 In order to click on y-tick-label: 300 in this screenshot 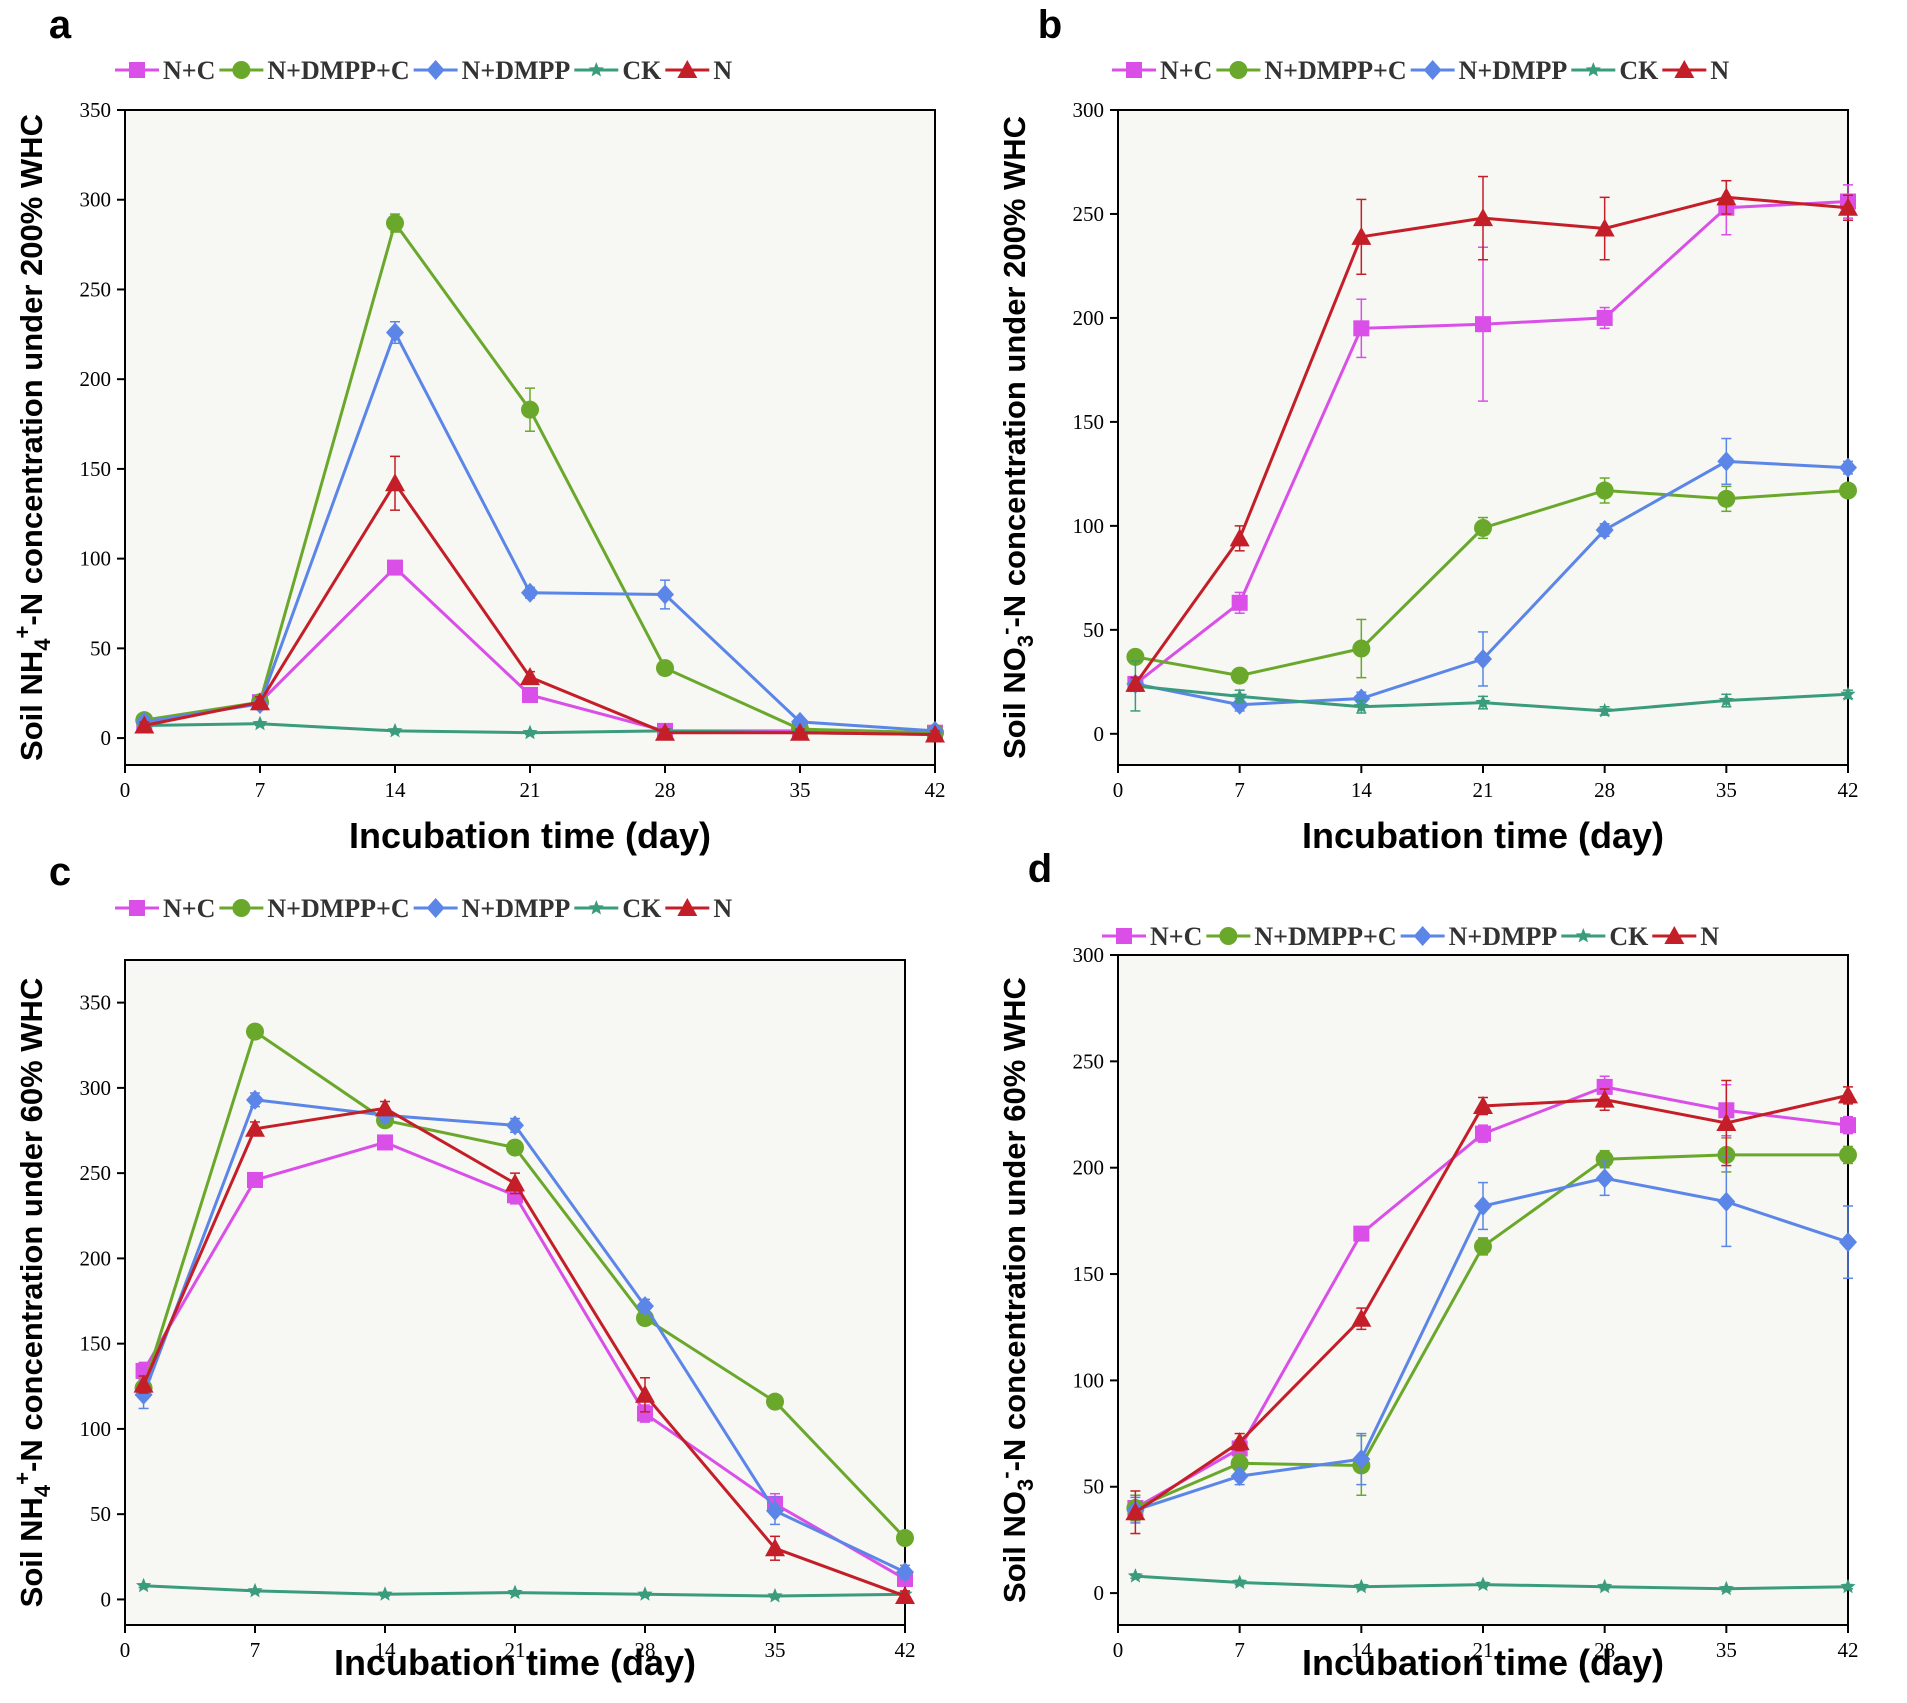, I will do `click(1089, 110)`.